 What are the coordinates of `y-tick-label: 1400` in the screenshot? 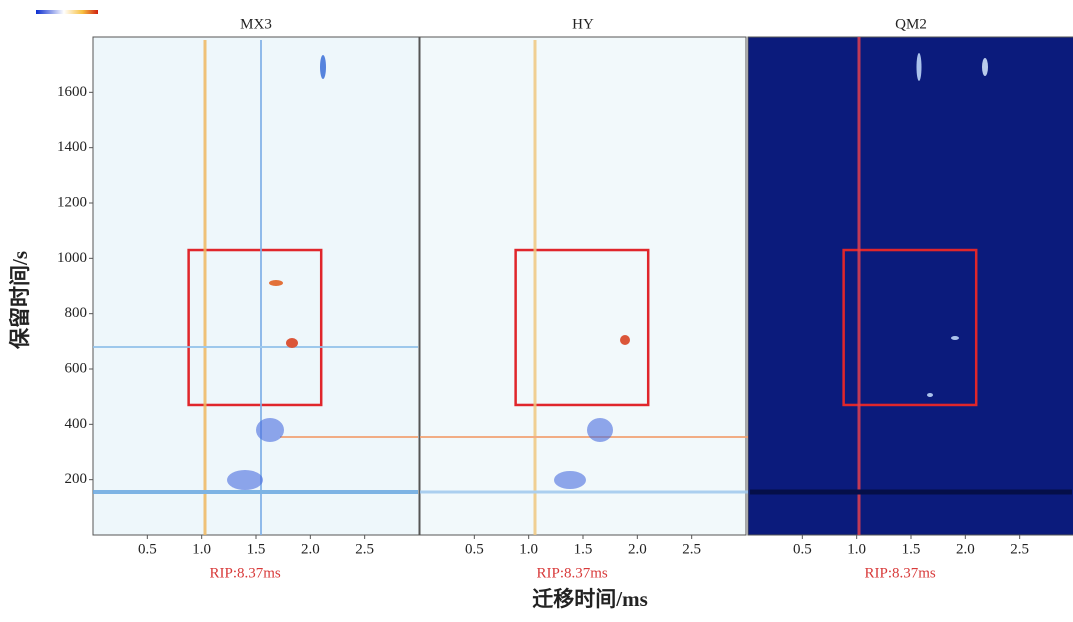 It's located at (72, 147).